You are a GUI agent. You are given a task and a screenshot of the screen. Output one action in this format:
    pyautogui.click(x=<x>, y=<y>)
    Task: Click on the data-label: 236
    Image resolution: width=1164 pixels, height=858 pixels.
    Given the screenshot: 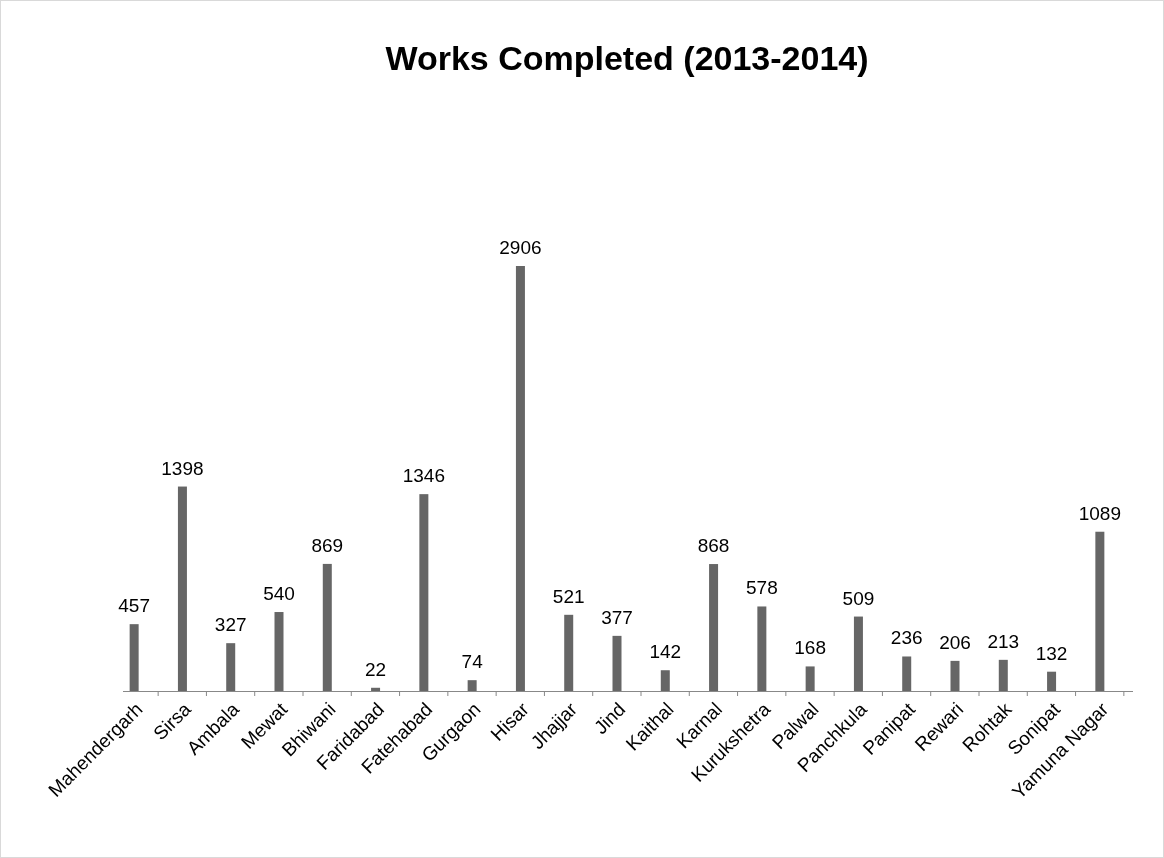 What is the action you would take?
    pyautogui.click(x=906, y=638)
    